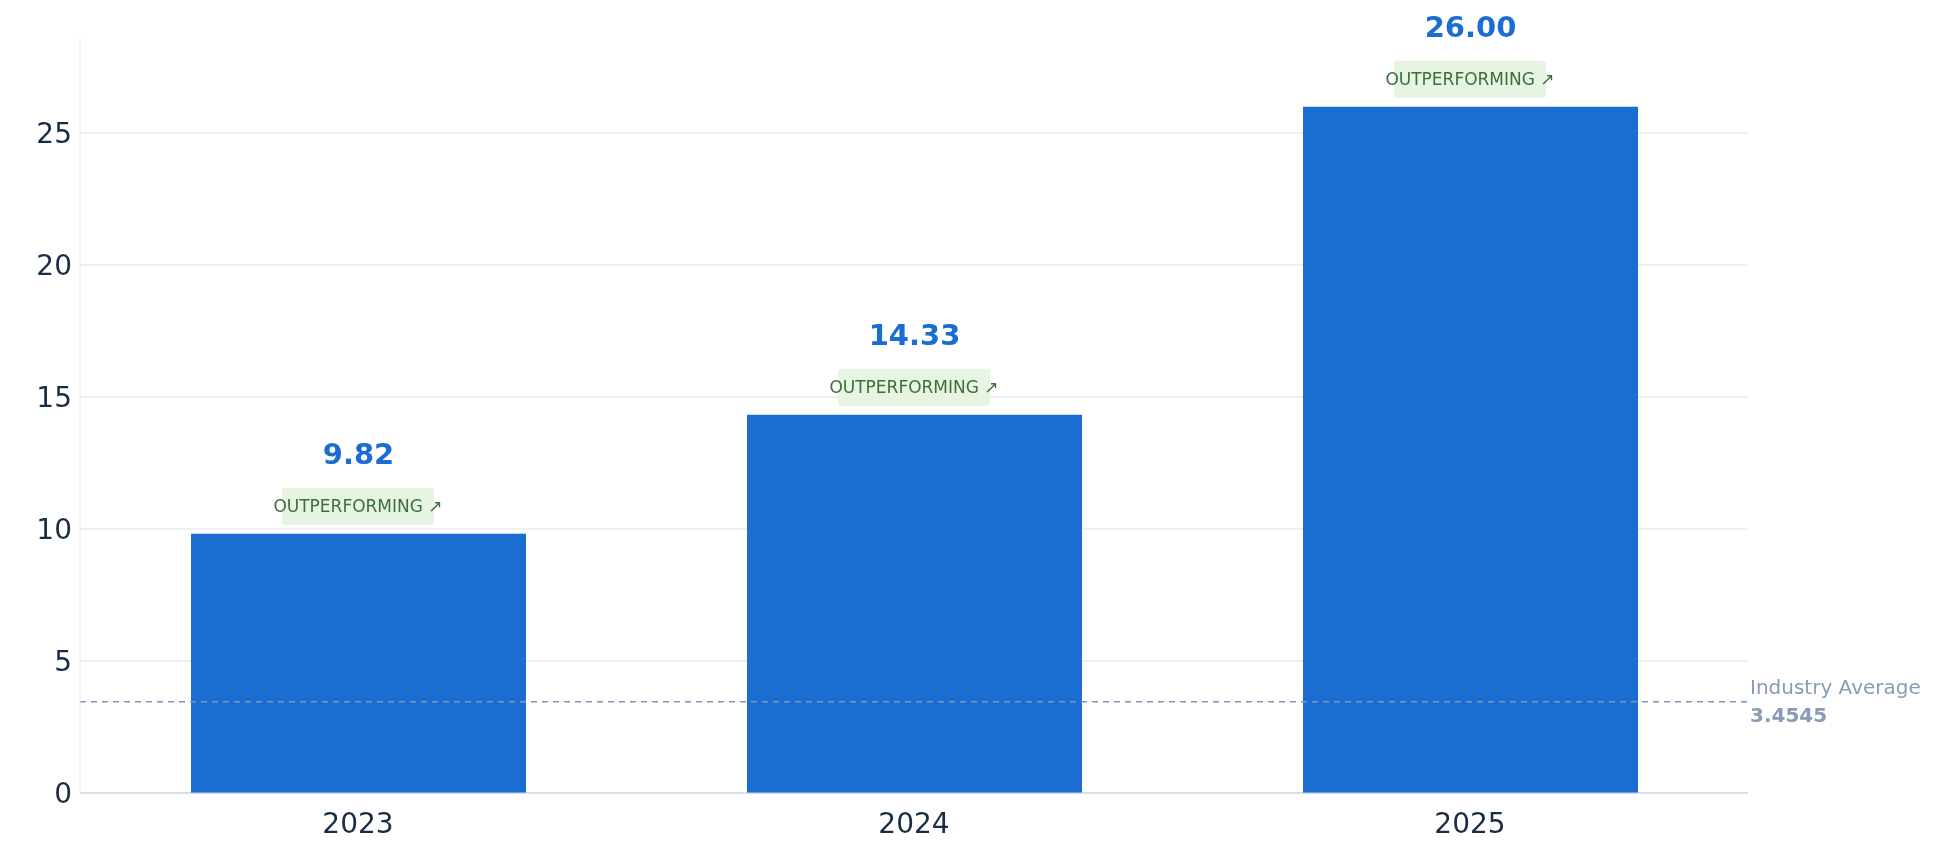 The height and width of the screenshot is (862, 1949). What do you see at coordinates (54, 133) in the screenshot?
I see `y-tick-label: 25` at bounding box center [54, 133].